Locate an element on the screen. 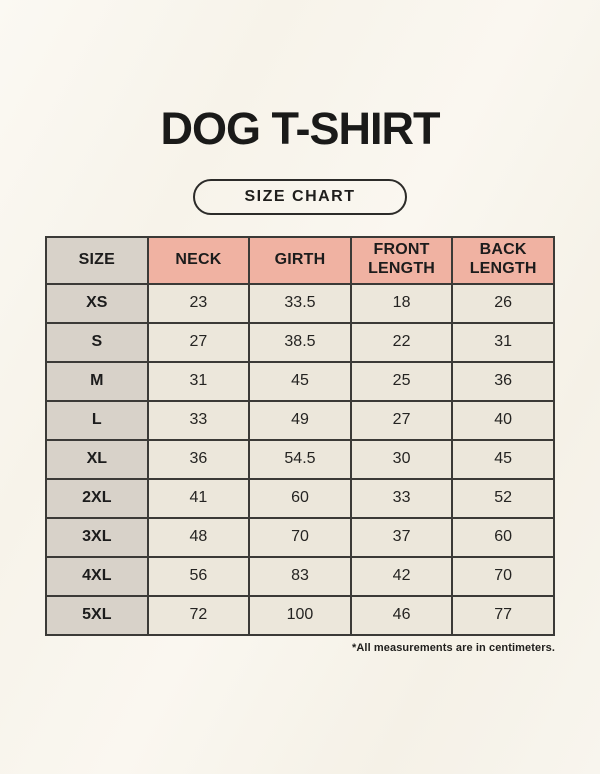 The image size is (600, 774). measurement-cell: 41 is located at coordinates (198, 498).